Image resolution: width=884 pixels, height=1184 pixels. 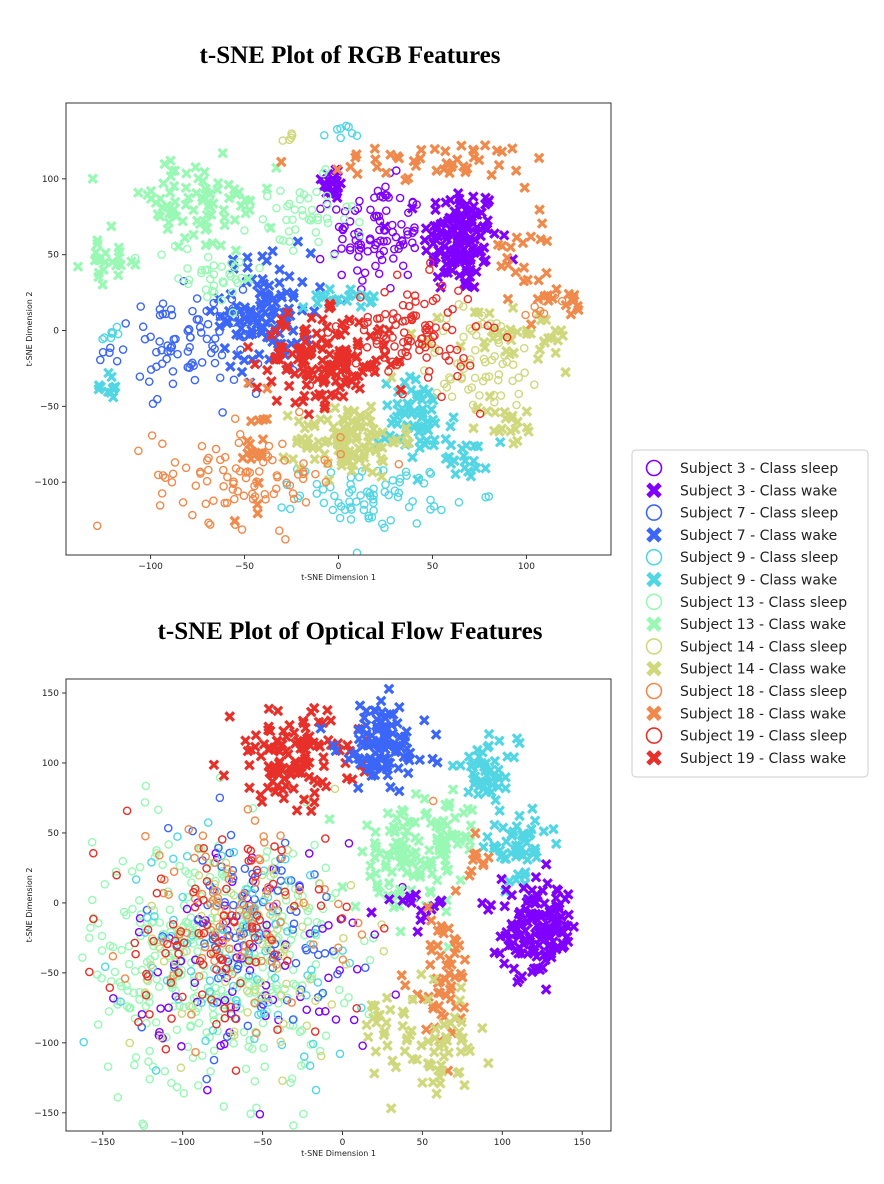 I want to click on legend-marker-circle, so click(x=654, y=691).